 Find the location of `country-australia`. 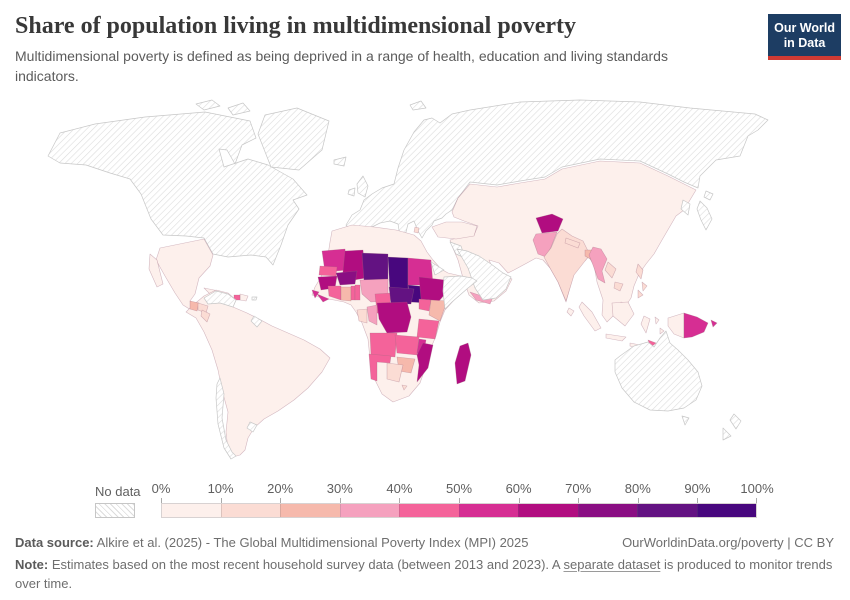

country-australia is located at coordinates (658, 371).